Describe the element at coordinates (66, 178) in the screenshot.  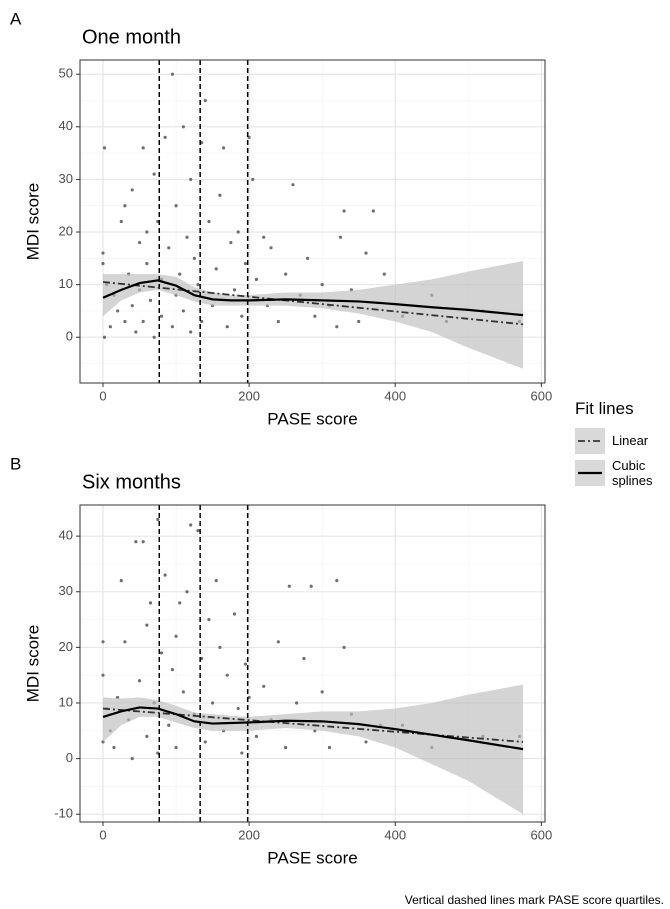
I see `y-tick-label: 30` at that location.